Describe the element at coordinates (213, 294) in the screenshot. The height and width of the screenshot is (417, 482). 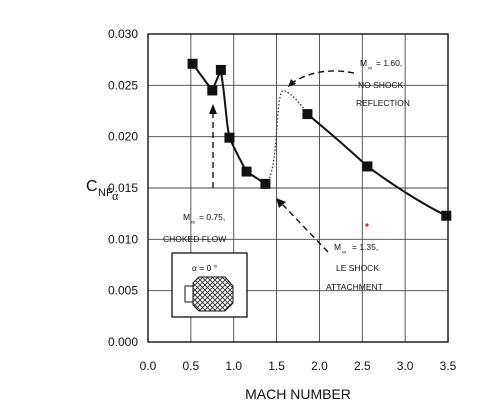
I see `inset-body` at that location.